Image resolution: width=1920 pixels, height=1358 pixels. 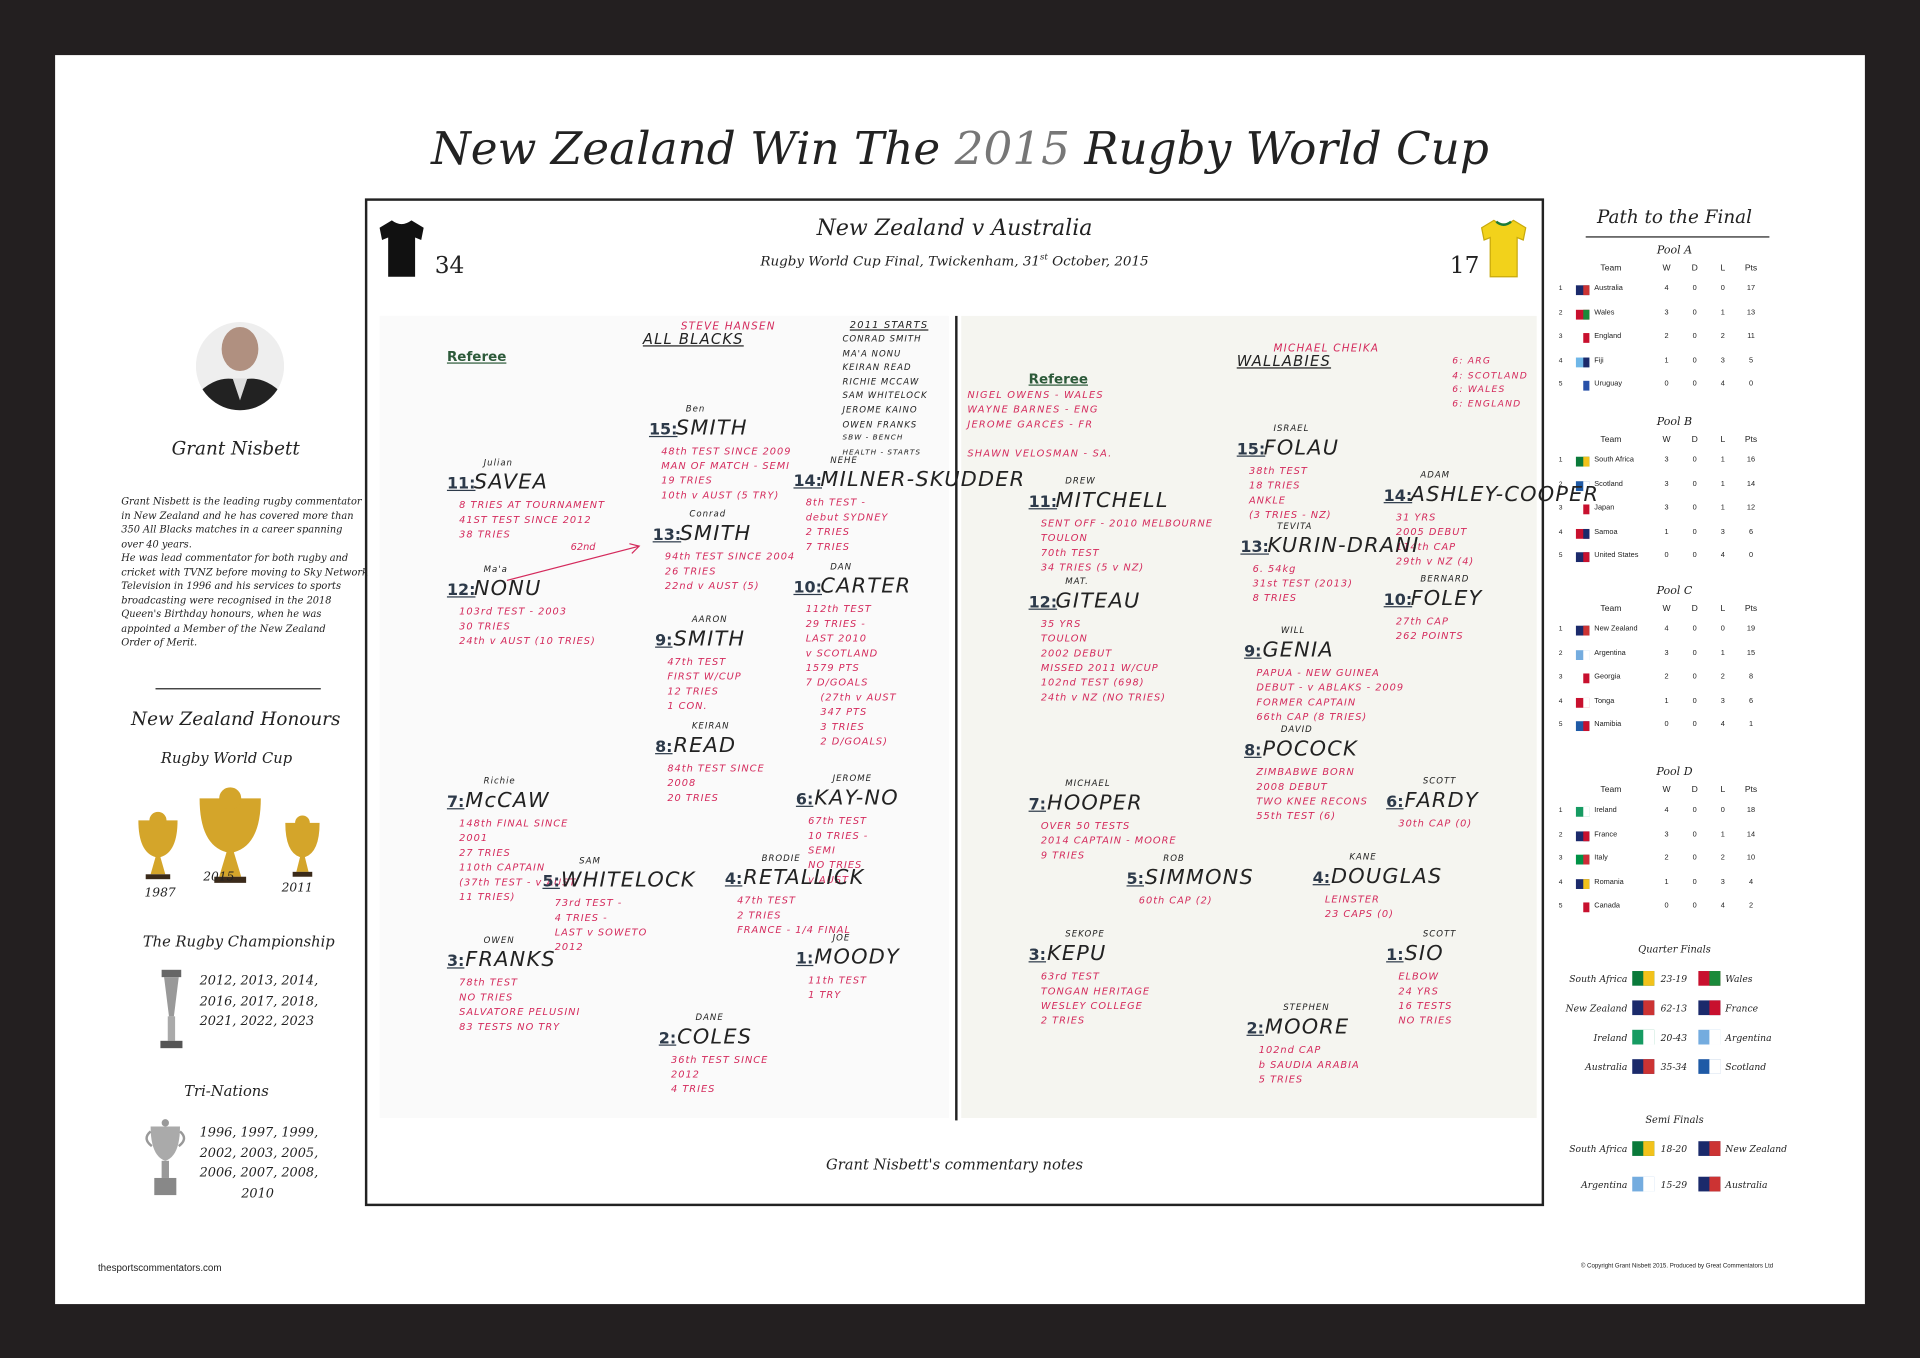 I want to click on player-number: 10:, so click(x=1398, y=600).